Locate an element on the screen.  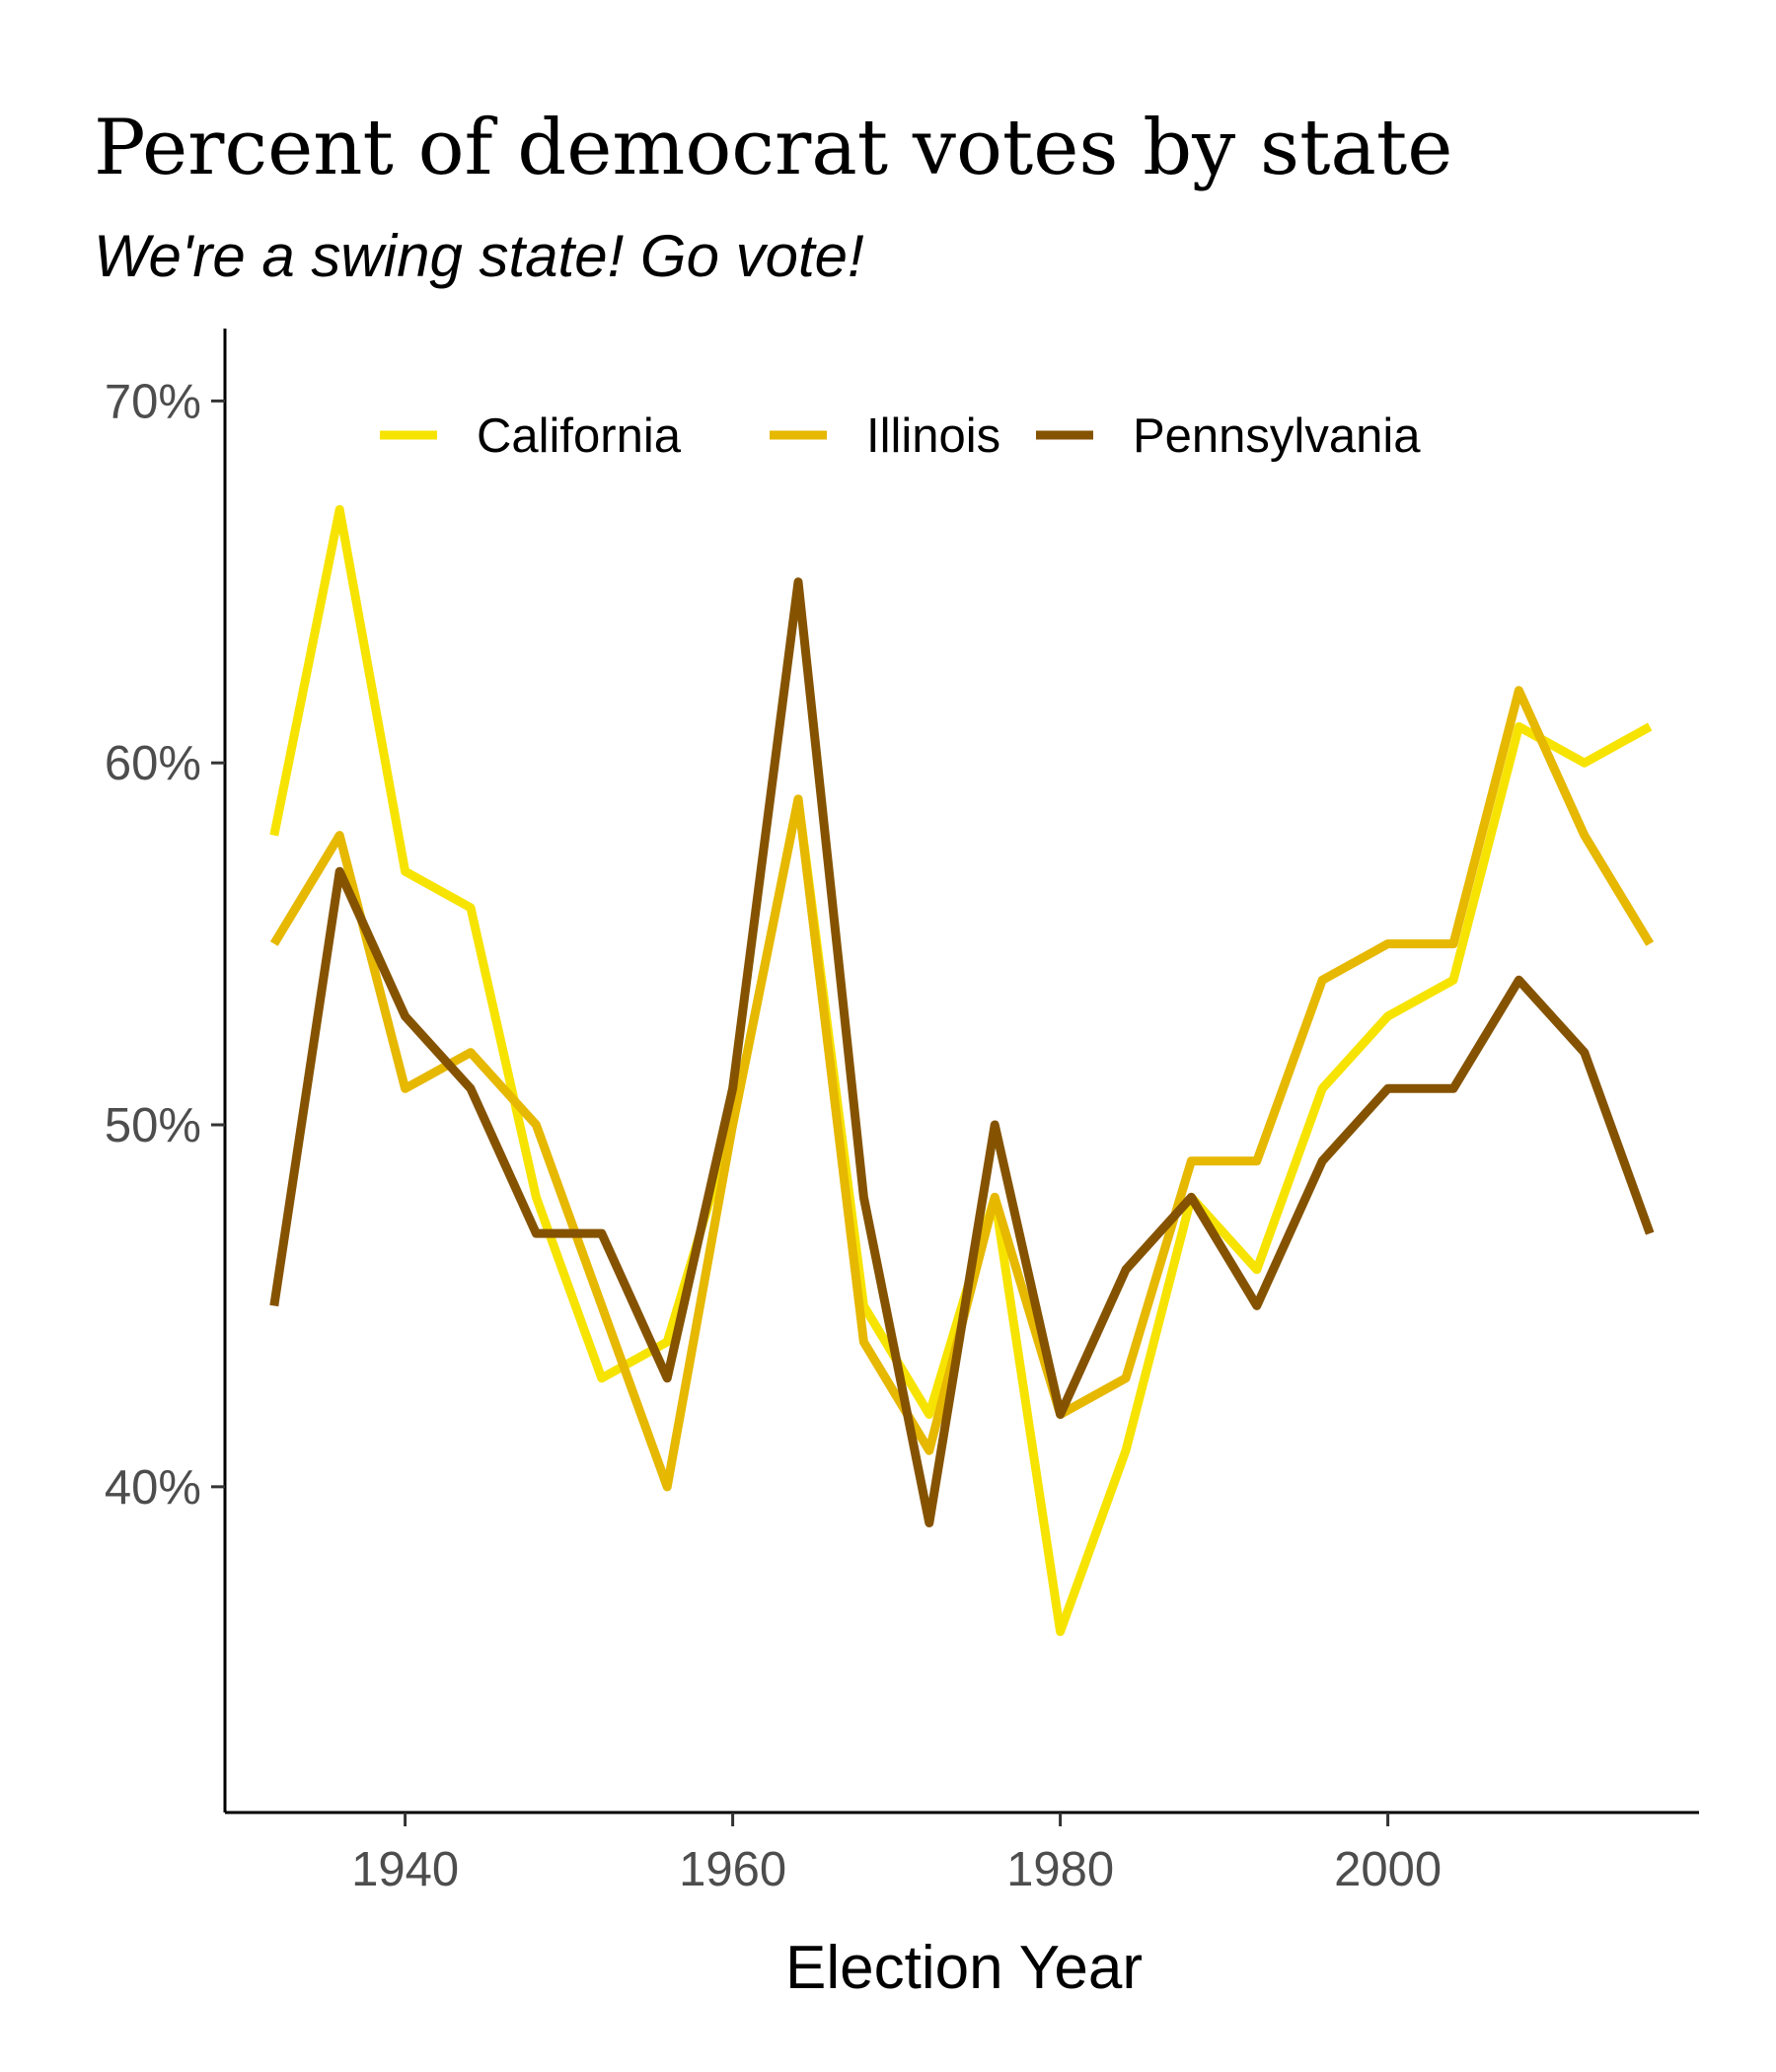
legend-label: Pennsylvania is located at coordinates (1277, 436).